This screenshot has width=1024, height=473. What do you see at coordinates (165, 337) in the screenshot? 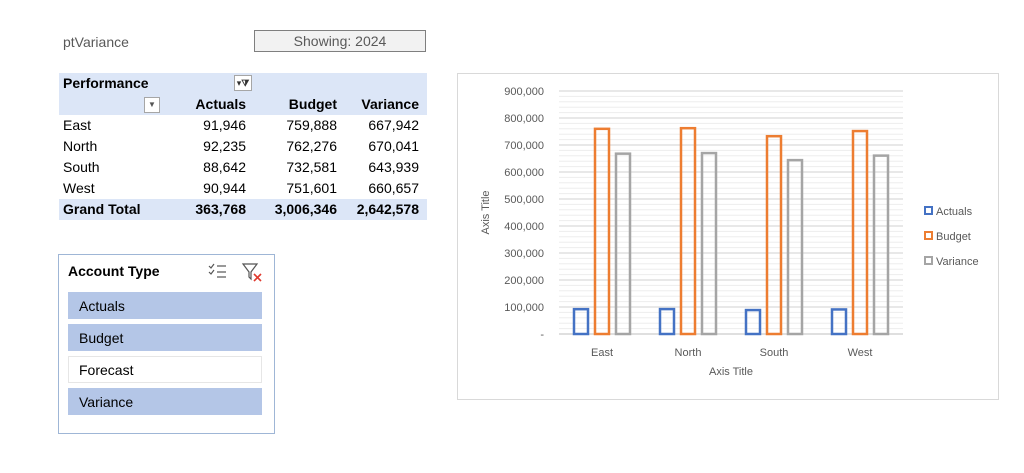
I see `slicer-item-budget: Budget` at bounding box center [165, 337].